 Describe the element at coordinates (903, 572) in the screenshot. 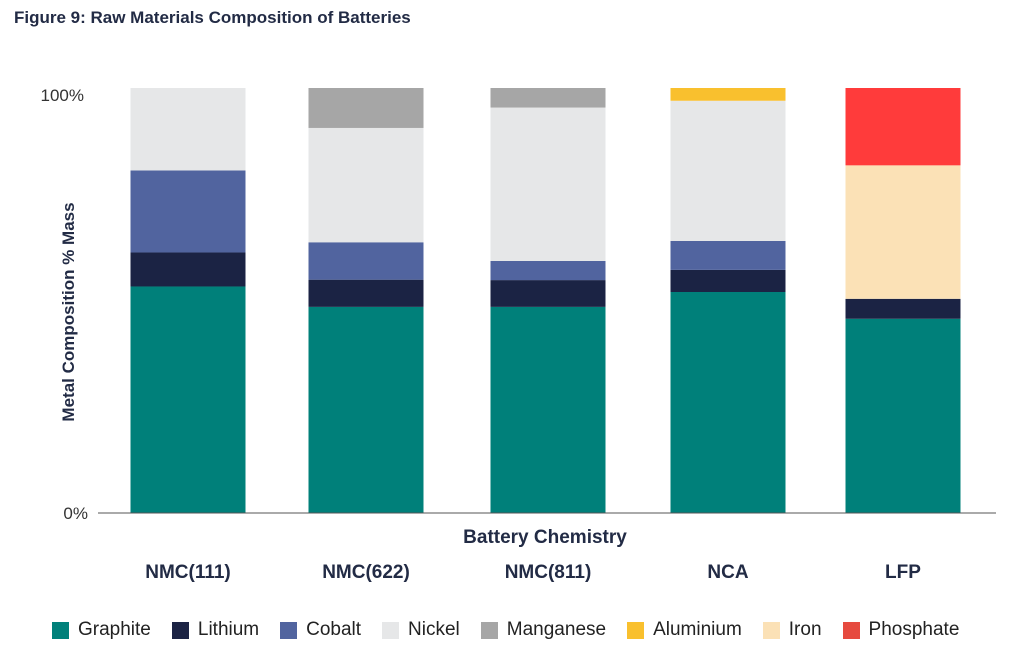

I see `category-label: LFP` at that location.